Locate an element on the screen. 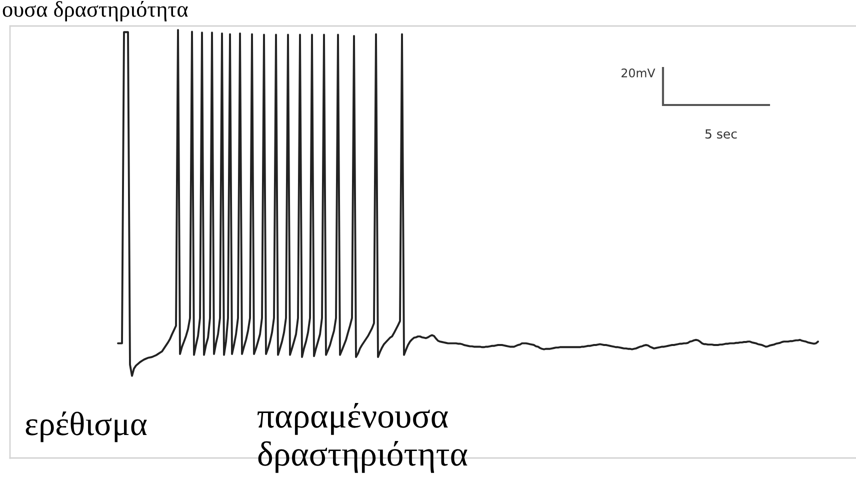 This screenshot has width=856, height=481. annotation: 5 sec is located at coordinates (721, 134).